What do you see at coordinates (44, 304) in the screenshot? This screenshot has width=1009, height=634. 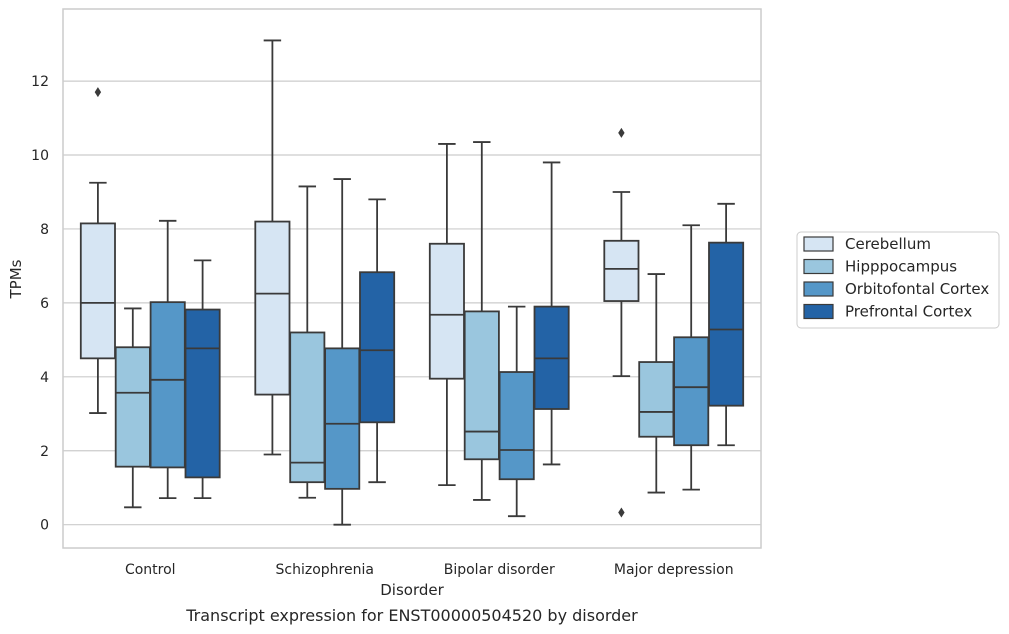 I see `y-tick-label: 6` at bounding box center [44, 304].